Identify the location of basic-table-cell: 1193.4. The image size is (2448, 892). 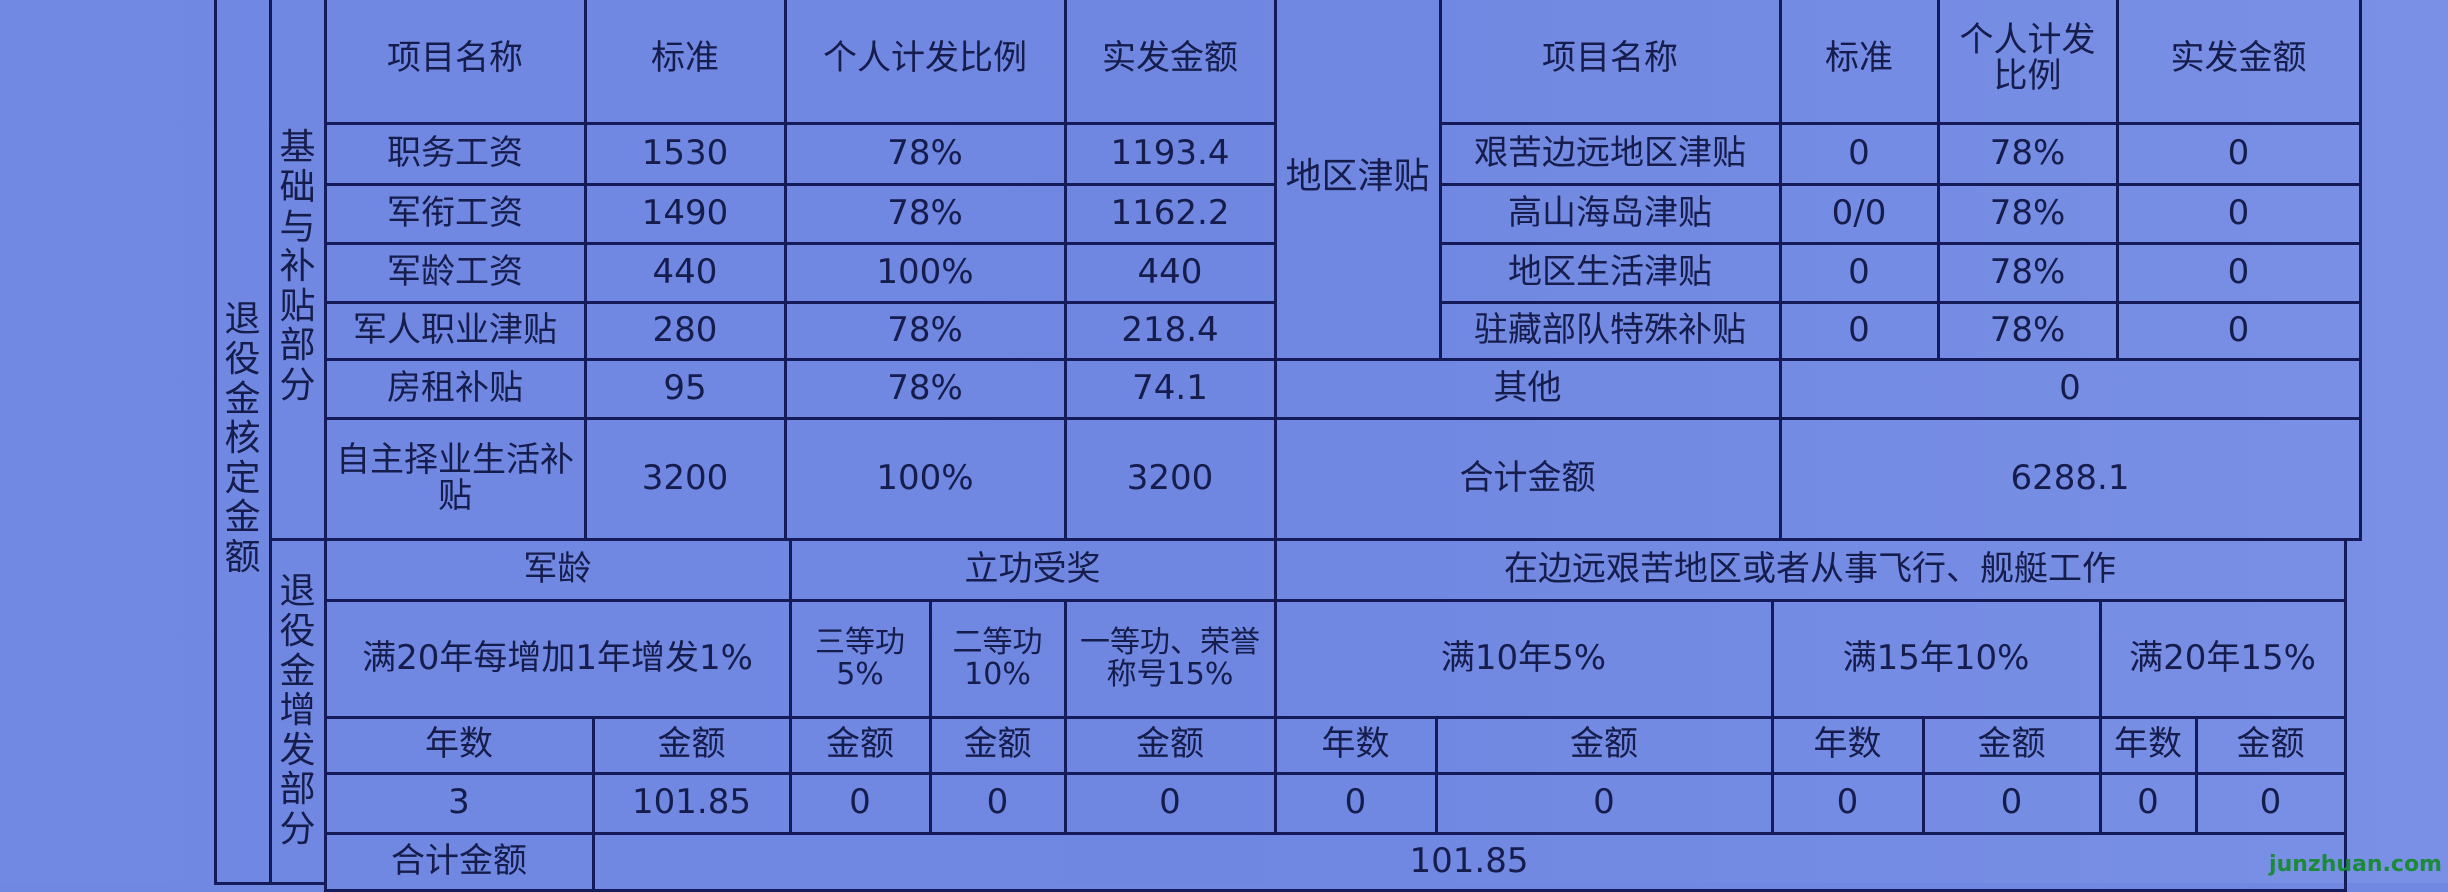
(1170, 153).